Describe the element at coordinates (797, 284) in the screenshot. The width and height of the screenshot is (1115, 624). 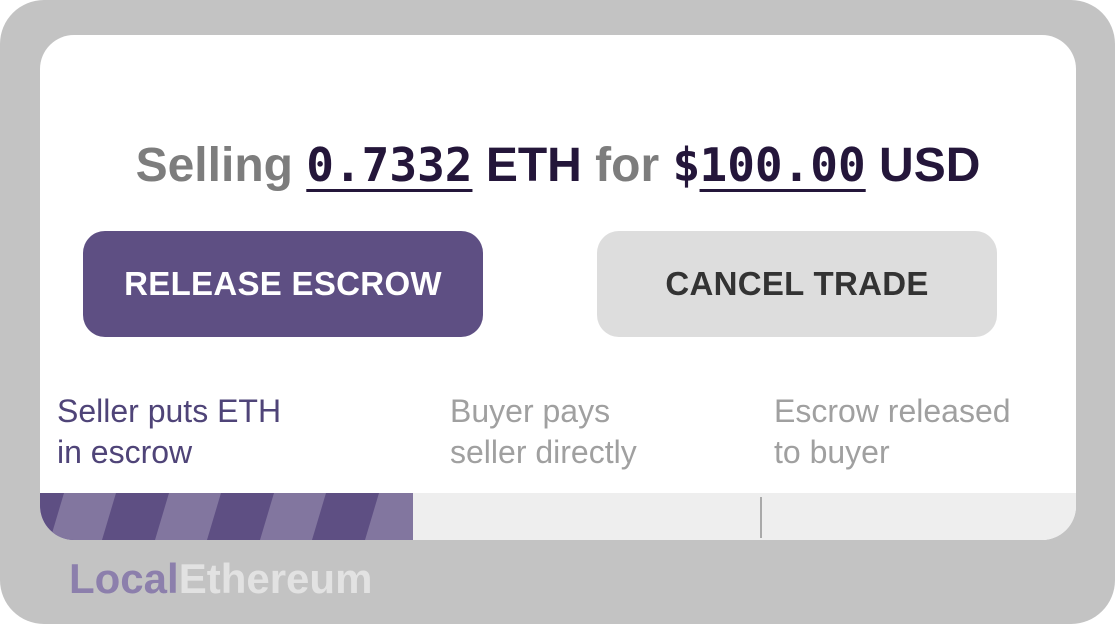
I see `cancel-trade-button: CANCEL TRADE` at that location.